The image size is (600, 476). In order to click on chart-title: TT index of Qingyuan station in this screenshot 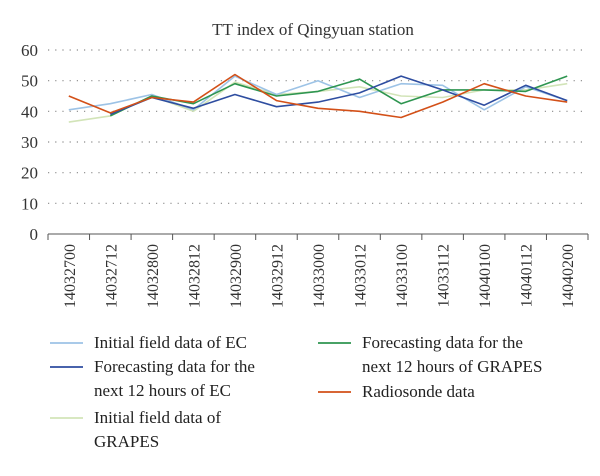, I will do `click(313, 29)`.